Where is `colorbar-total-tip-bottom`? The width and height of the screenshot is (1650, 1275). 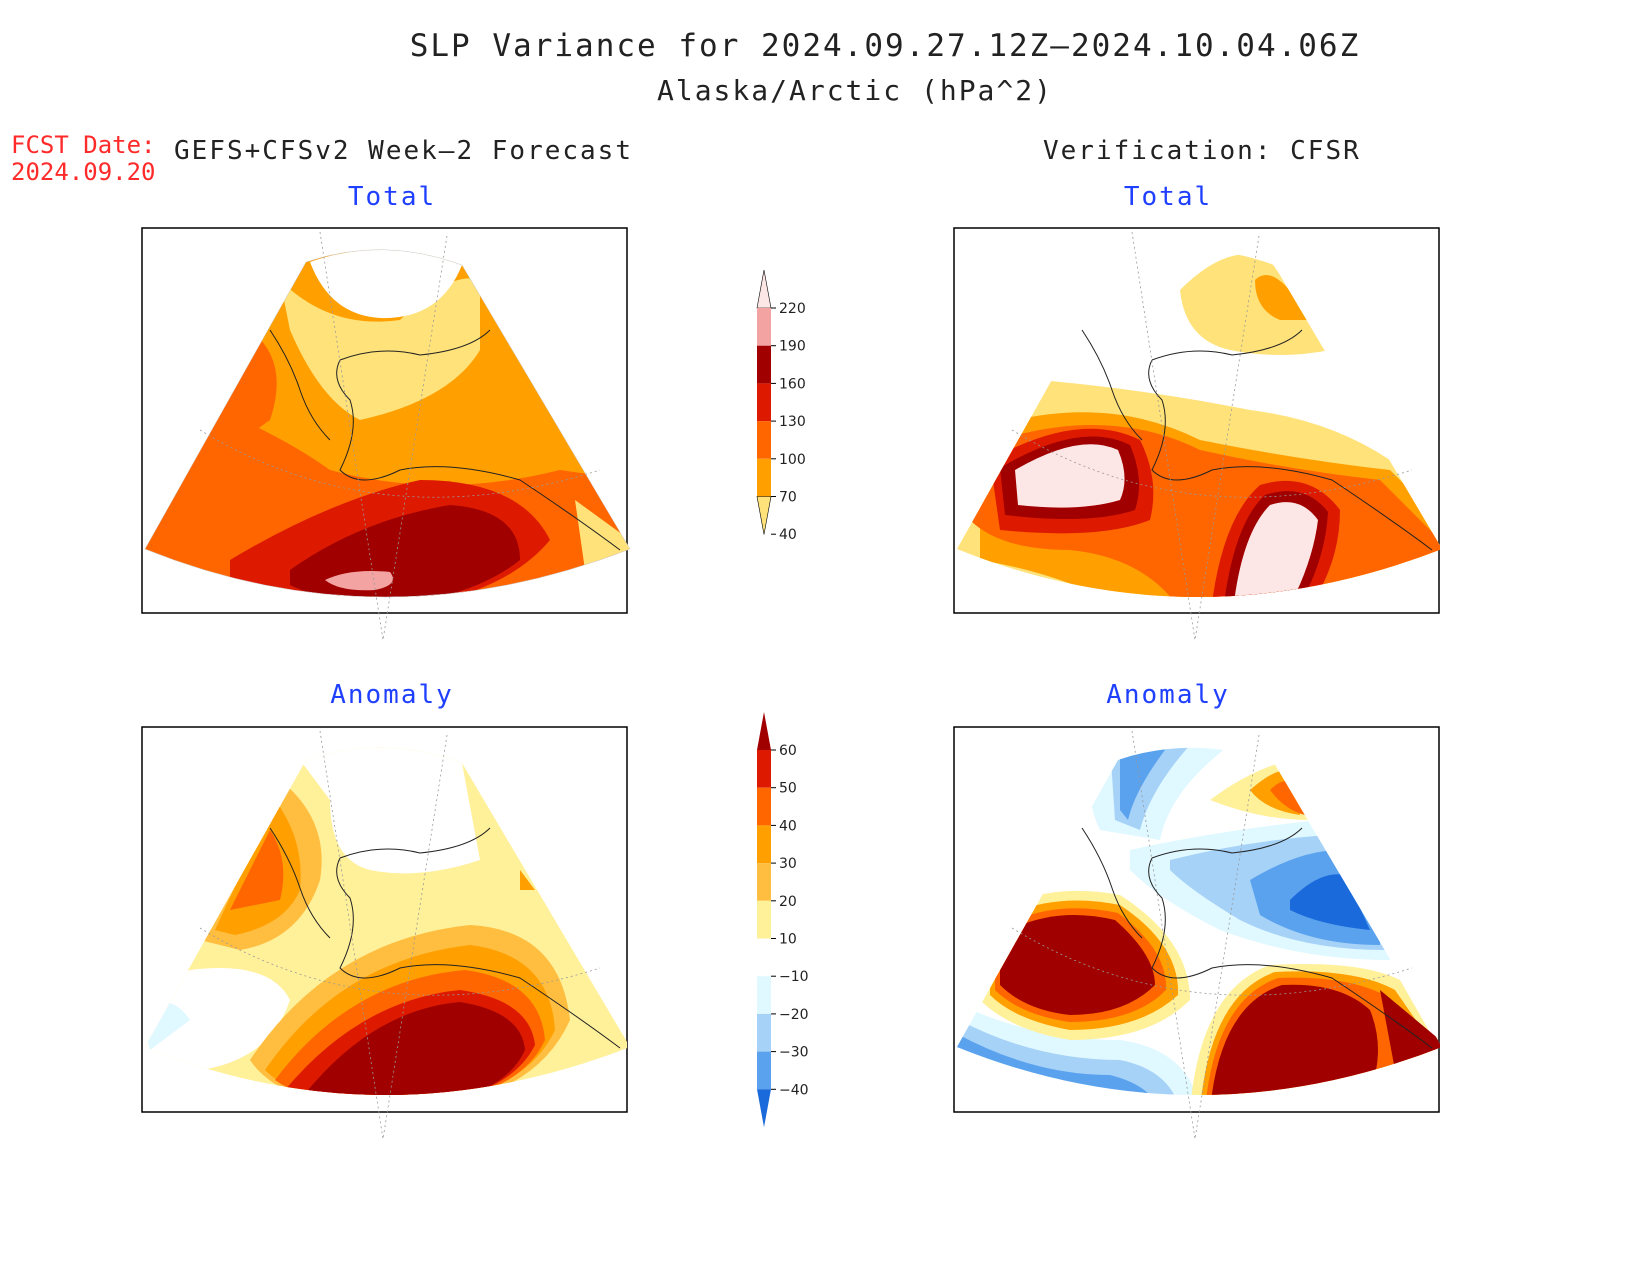 colorbar-total-tip-bottom is located at coordinates (764, 515).